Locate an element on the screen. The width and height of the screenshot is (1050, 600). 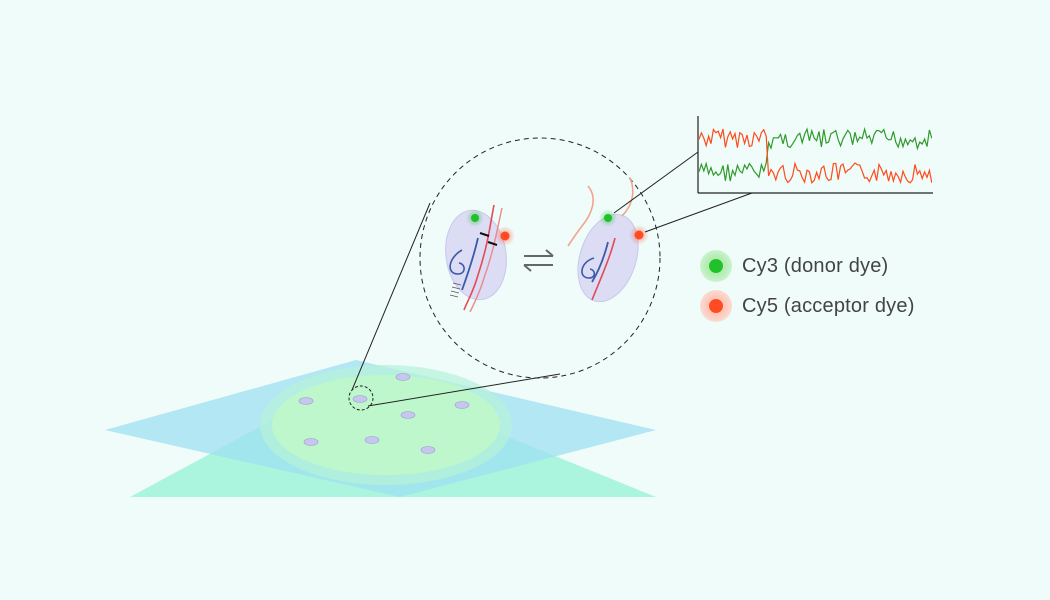
dye-legend: Cy3 (donor dye) Cy5 (acceptor dye) is located at coordinates (807, 286).